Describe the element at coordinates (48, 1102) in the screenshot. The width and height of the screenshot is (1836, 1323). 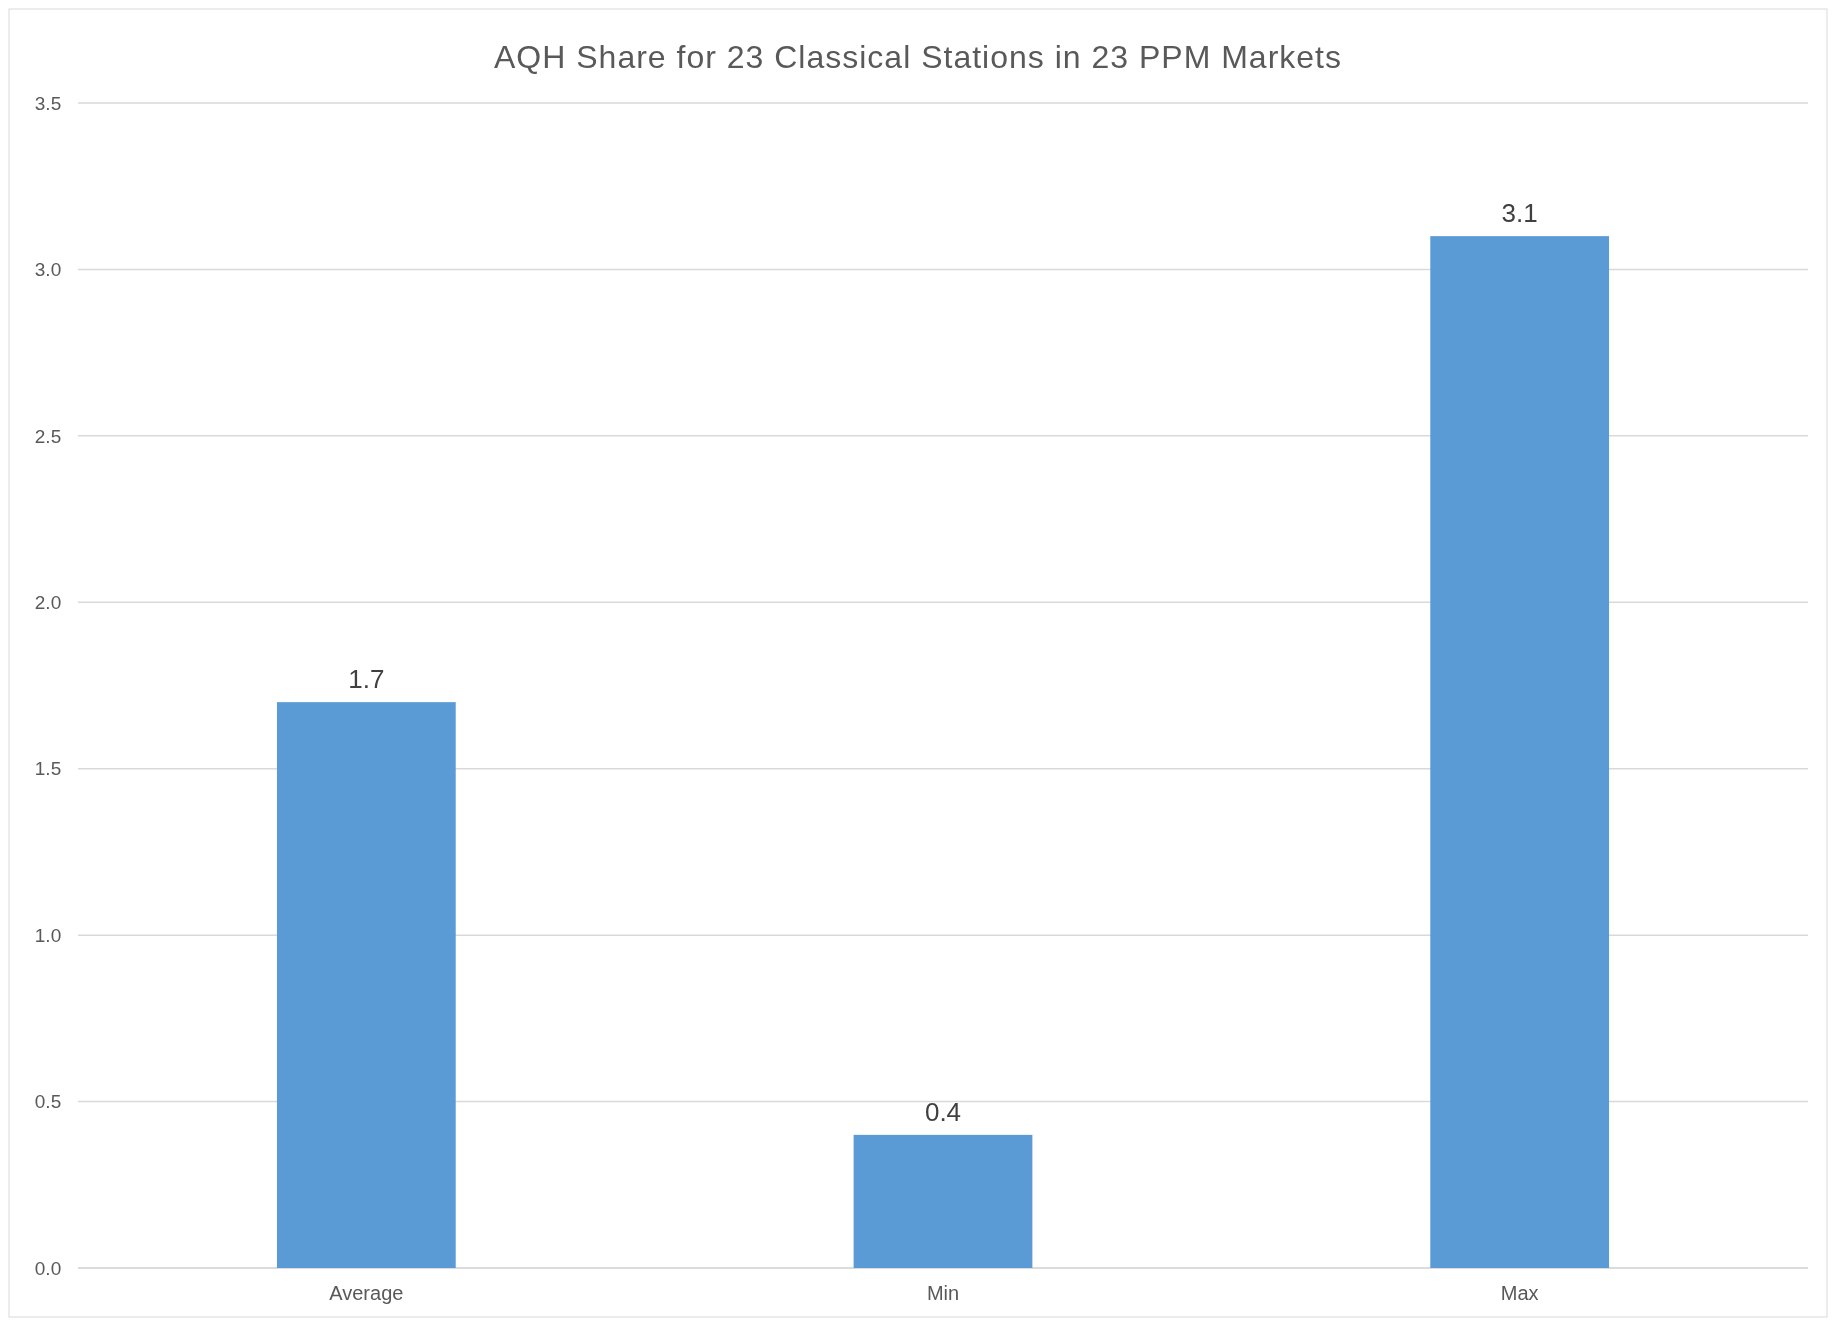
I see `y-tick-label: 0.5` at that location.